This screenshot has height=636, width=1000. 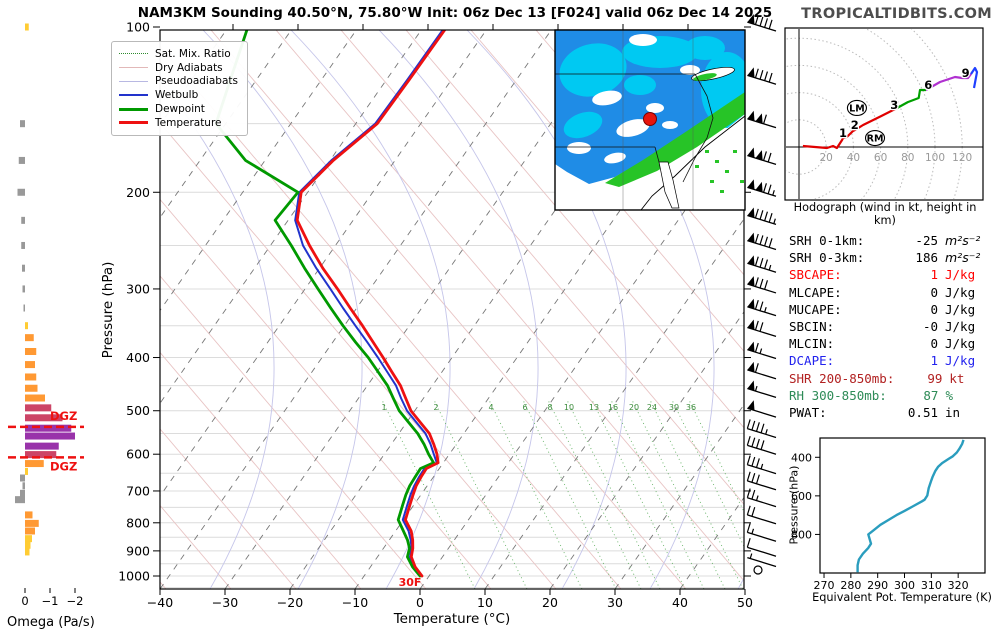 What do you see at coordinates (815, 292) in the screenshot?
I see `index-label: MLCAPE:` at bounding box center [815, 292].